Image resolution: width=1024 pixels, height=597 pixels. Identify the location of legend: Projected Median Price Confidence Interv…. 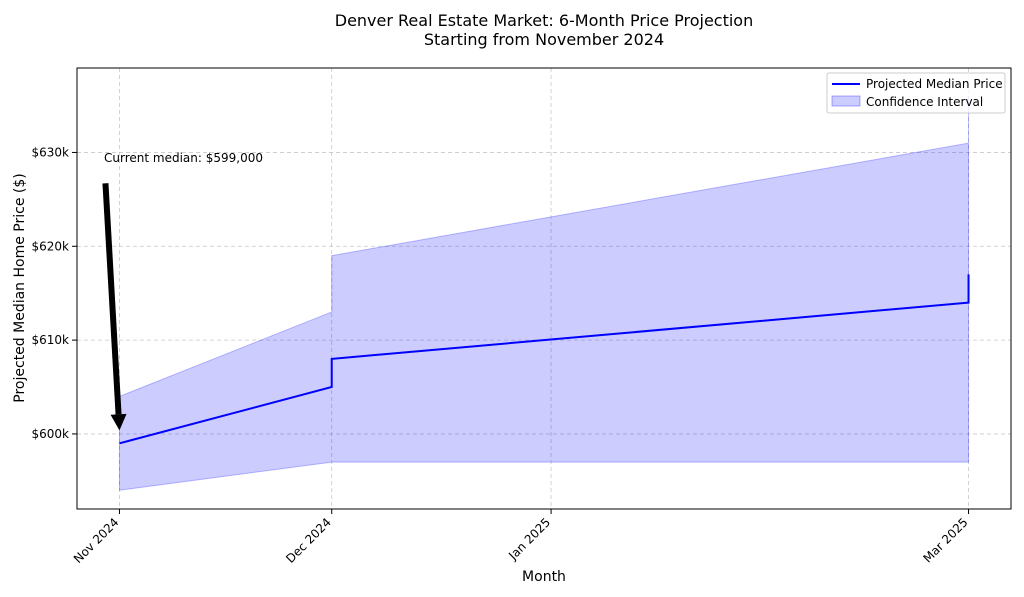
(916, 93).